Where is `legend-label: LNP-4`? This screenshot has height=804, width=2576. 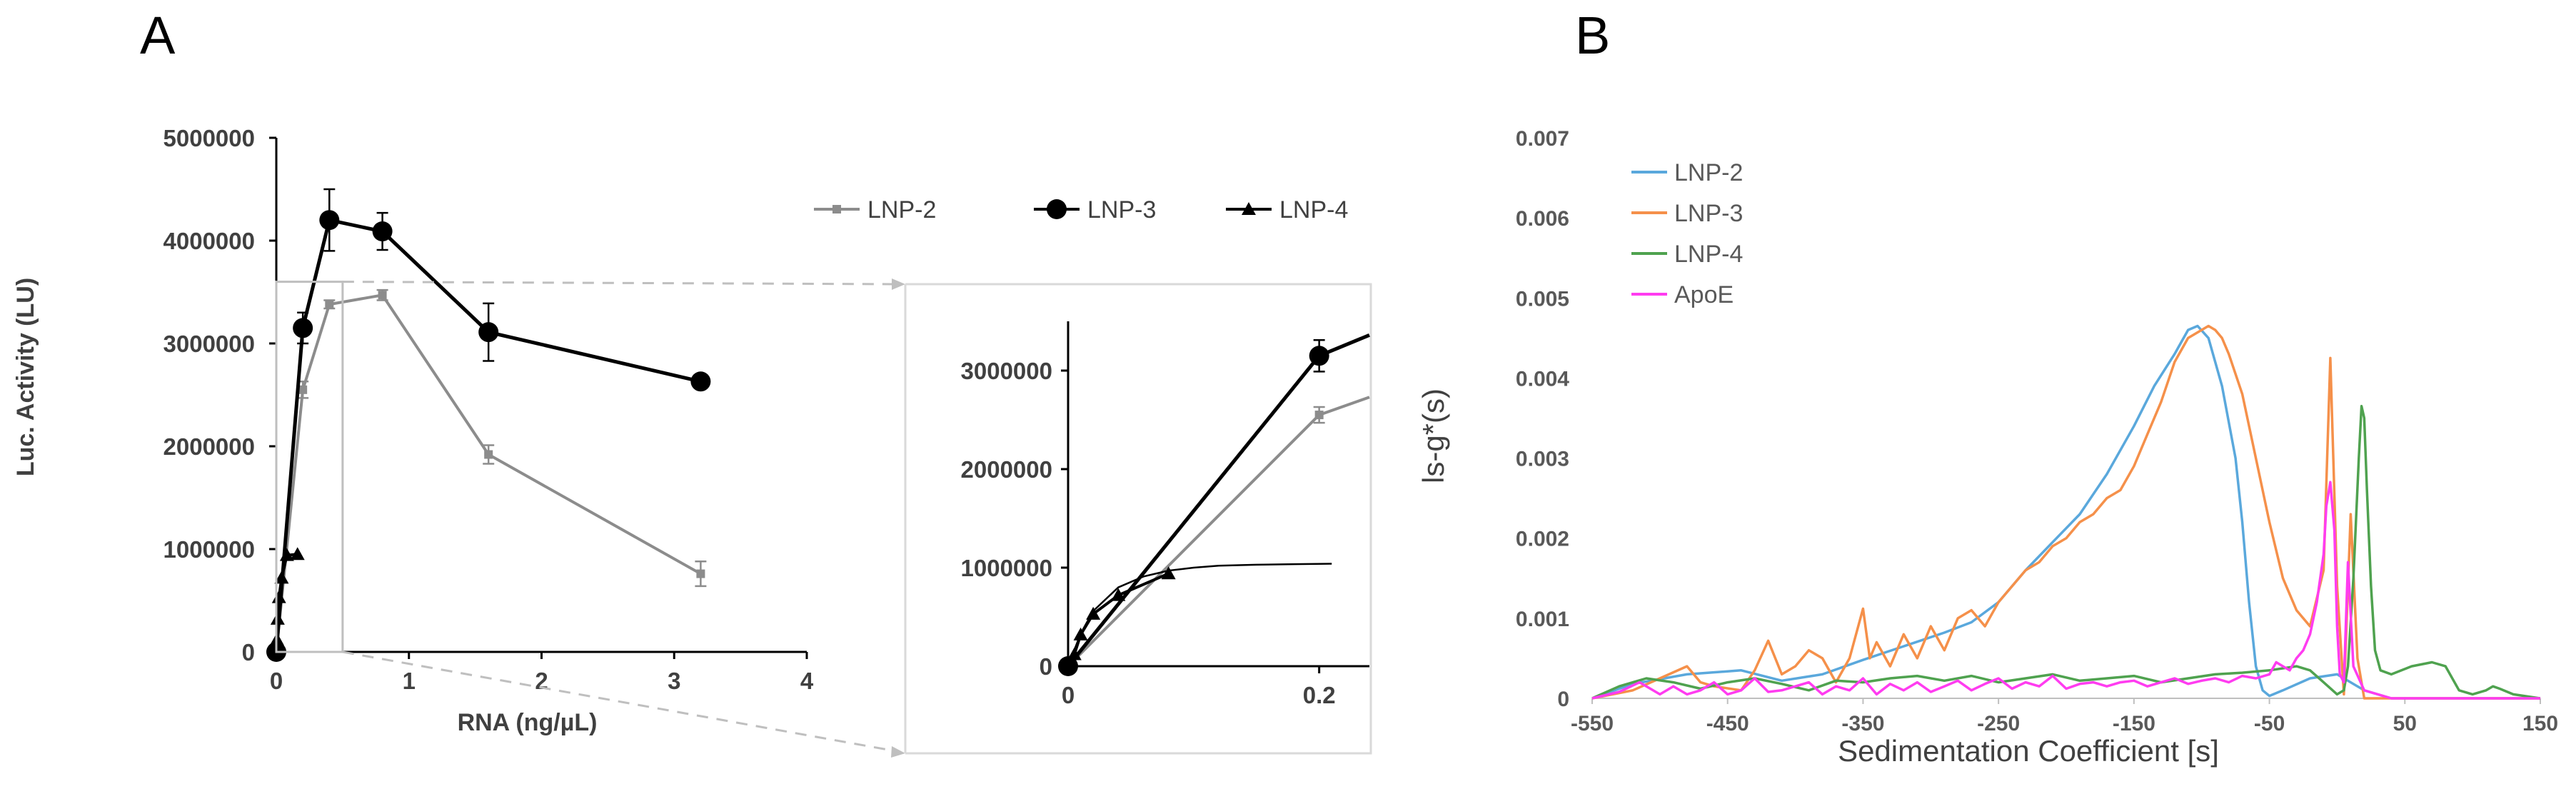 legend-label: LNP-4 is located at coordinates (1313, 209).